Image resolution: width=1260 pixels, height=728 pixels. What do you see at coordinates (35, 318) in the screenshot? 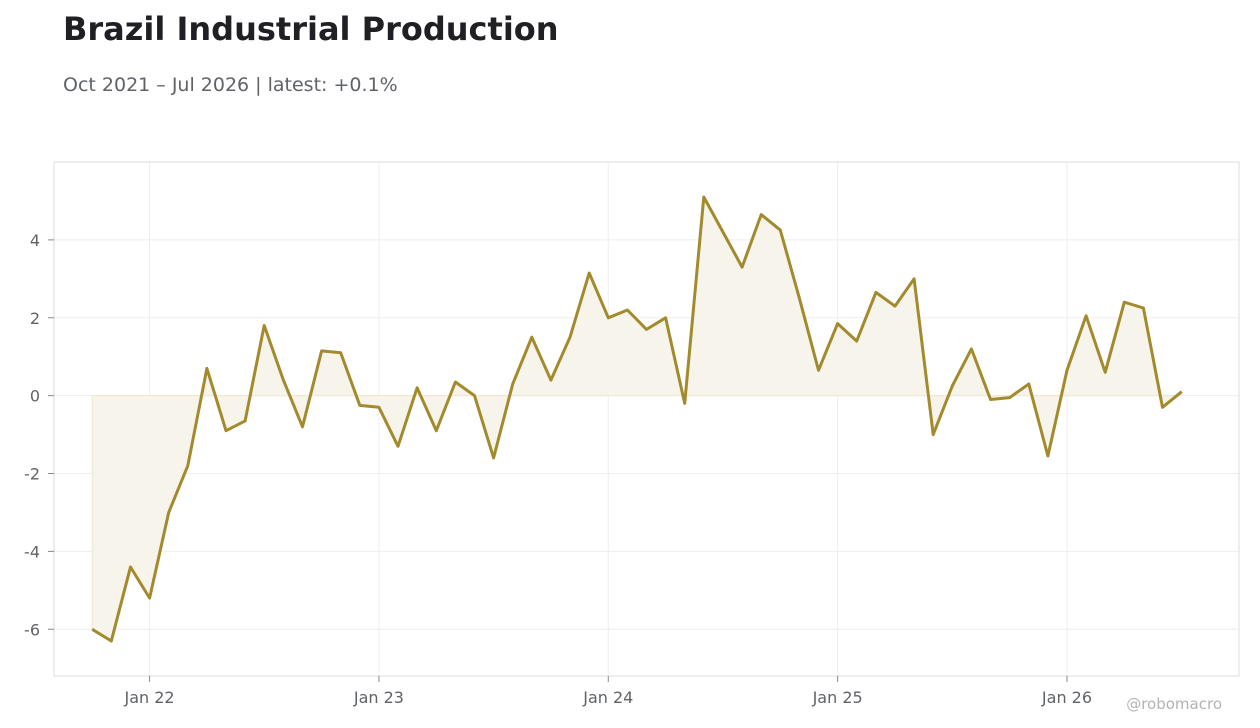
I see `y-tick-label: 2` at bounding box center [35, 318].